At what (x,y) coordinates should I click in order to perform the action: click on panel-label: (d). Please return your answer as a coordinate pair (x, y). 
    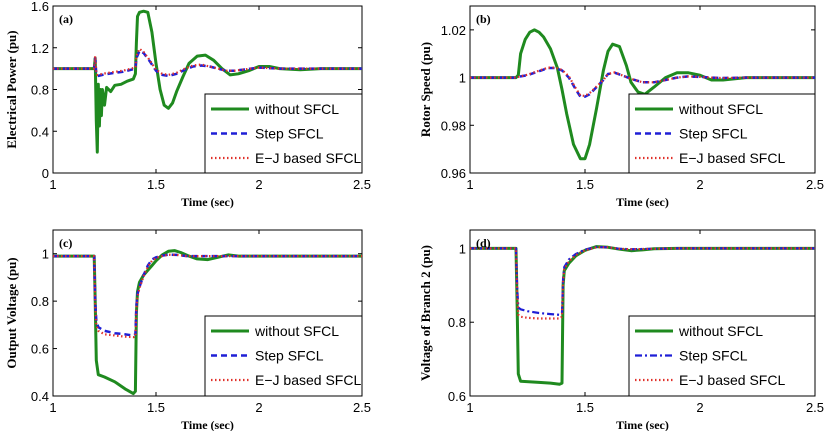
    Looking at the image, I should click on (483, 243).